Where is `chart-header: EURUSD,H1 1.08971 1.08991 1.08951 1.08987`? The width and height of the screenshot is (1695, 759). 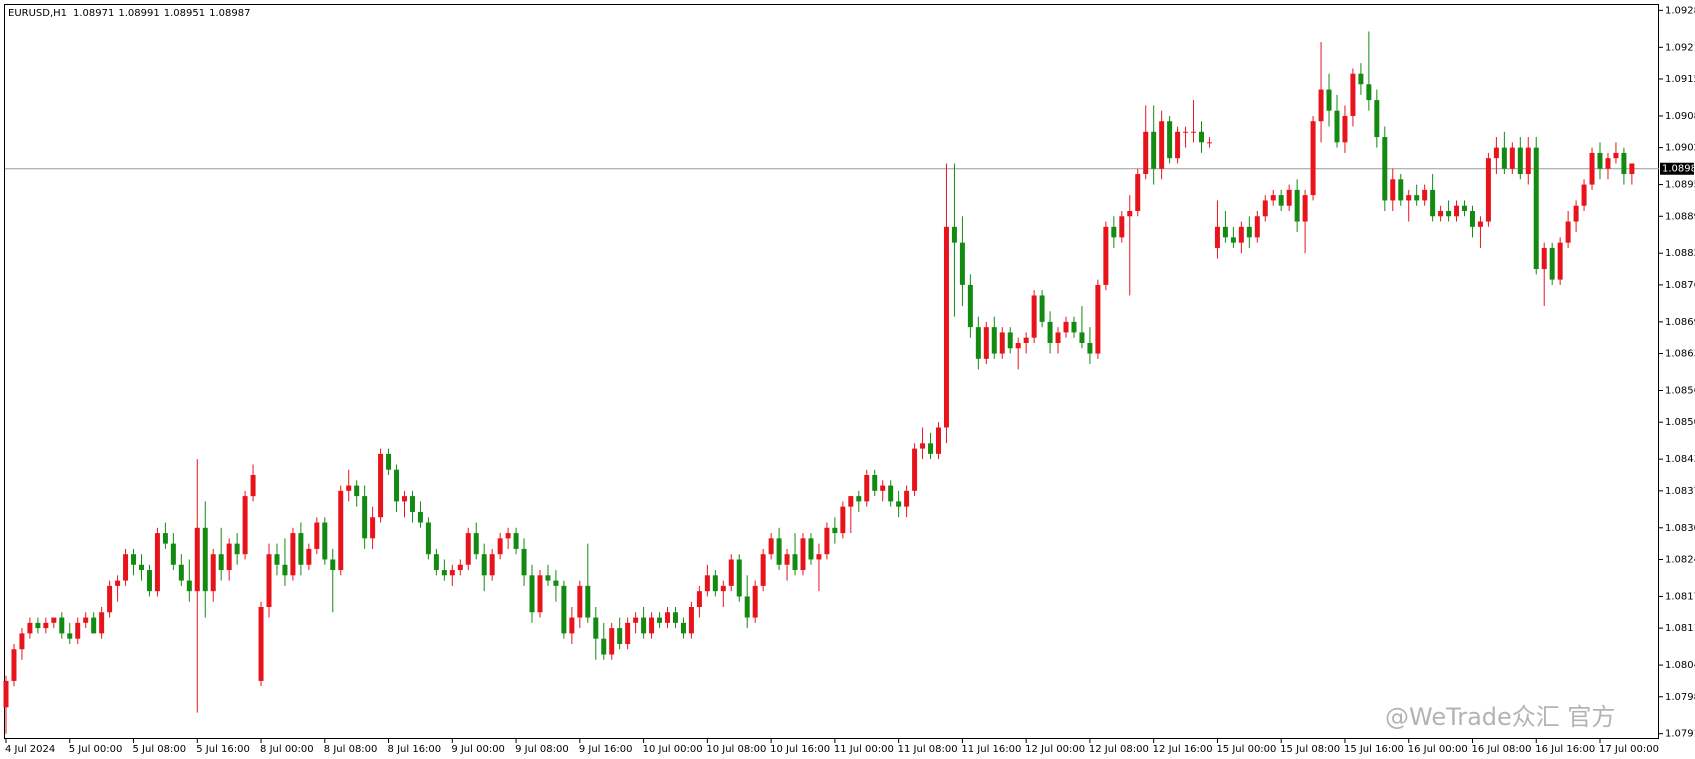
chart-header: EURUSD,H1 1.08971 1.08991 1.08951 1.08987 is located at coordinates (129, 13).